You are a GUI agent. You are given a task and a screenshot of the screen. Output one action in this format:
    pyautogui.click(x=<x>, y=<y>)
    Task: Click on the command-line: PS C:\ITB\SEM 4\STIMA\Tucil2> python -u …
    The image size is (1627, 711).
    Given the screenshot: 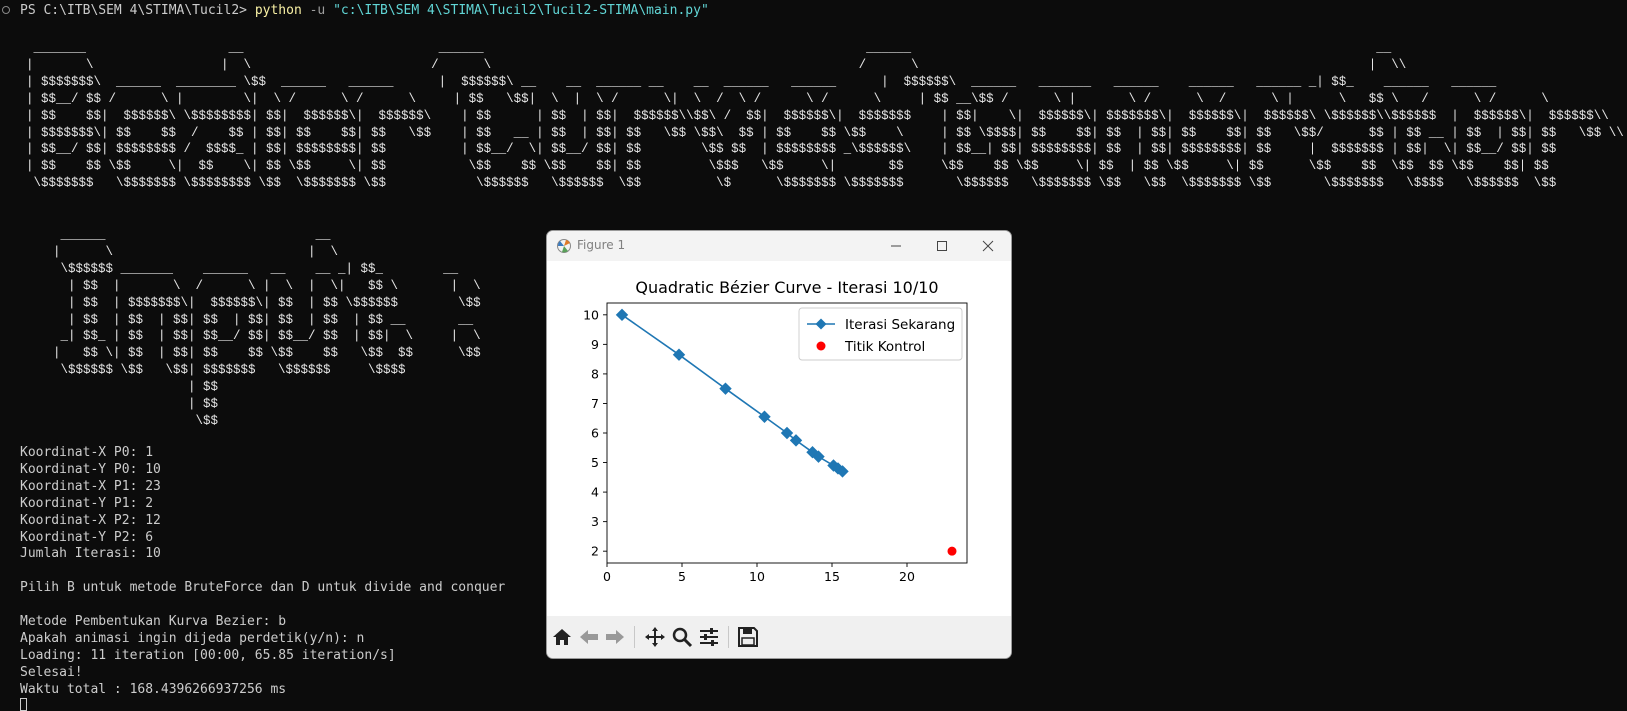 What is the action you would take?
    pyautogui.click(x=364, y=10)
    